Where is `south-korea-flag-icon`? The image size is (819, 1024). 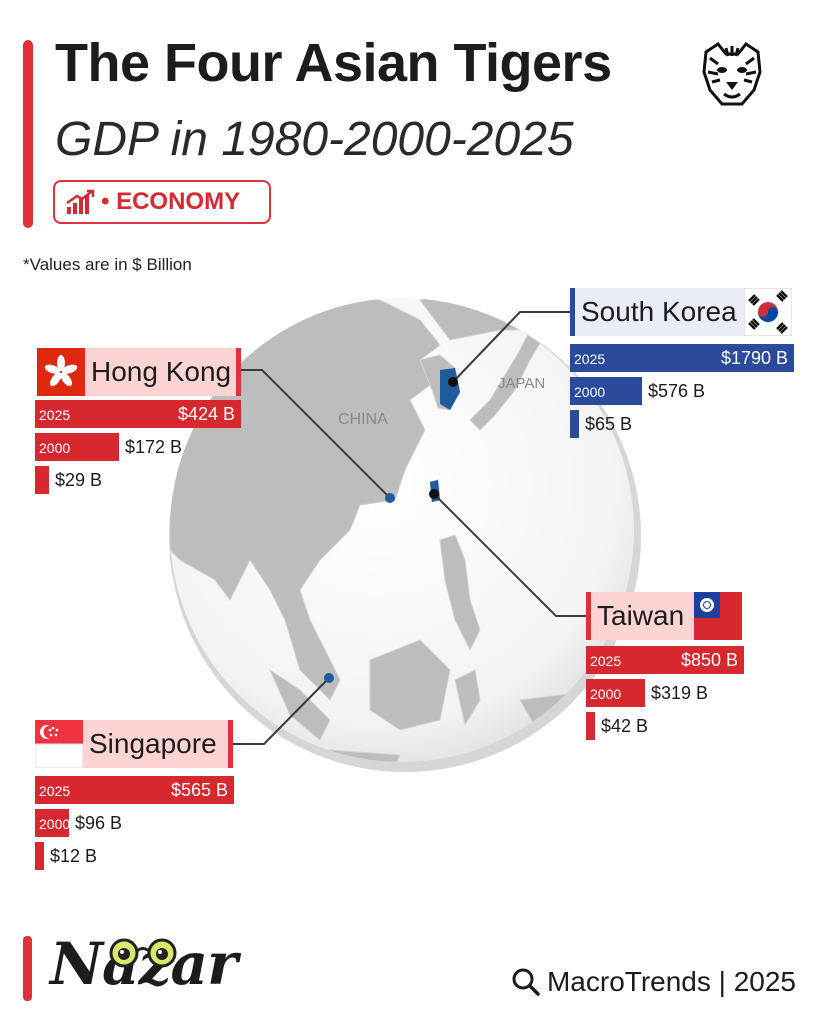
south-korea-flag-icon is located at coordinates (768, 312).